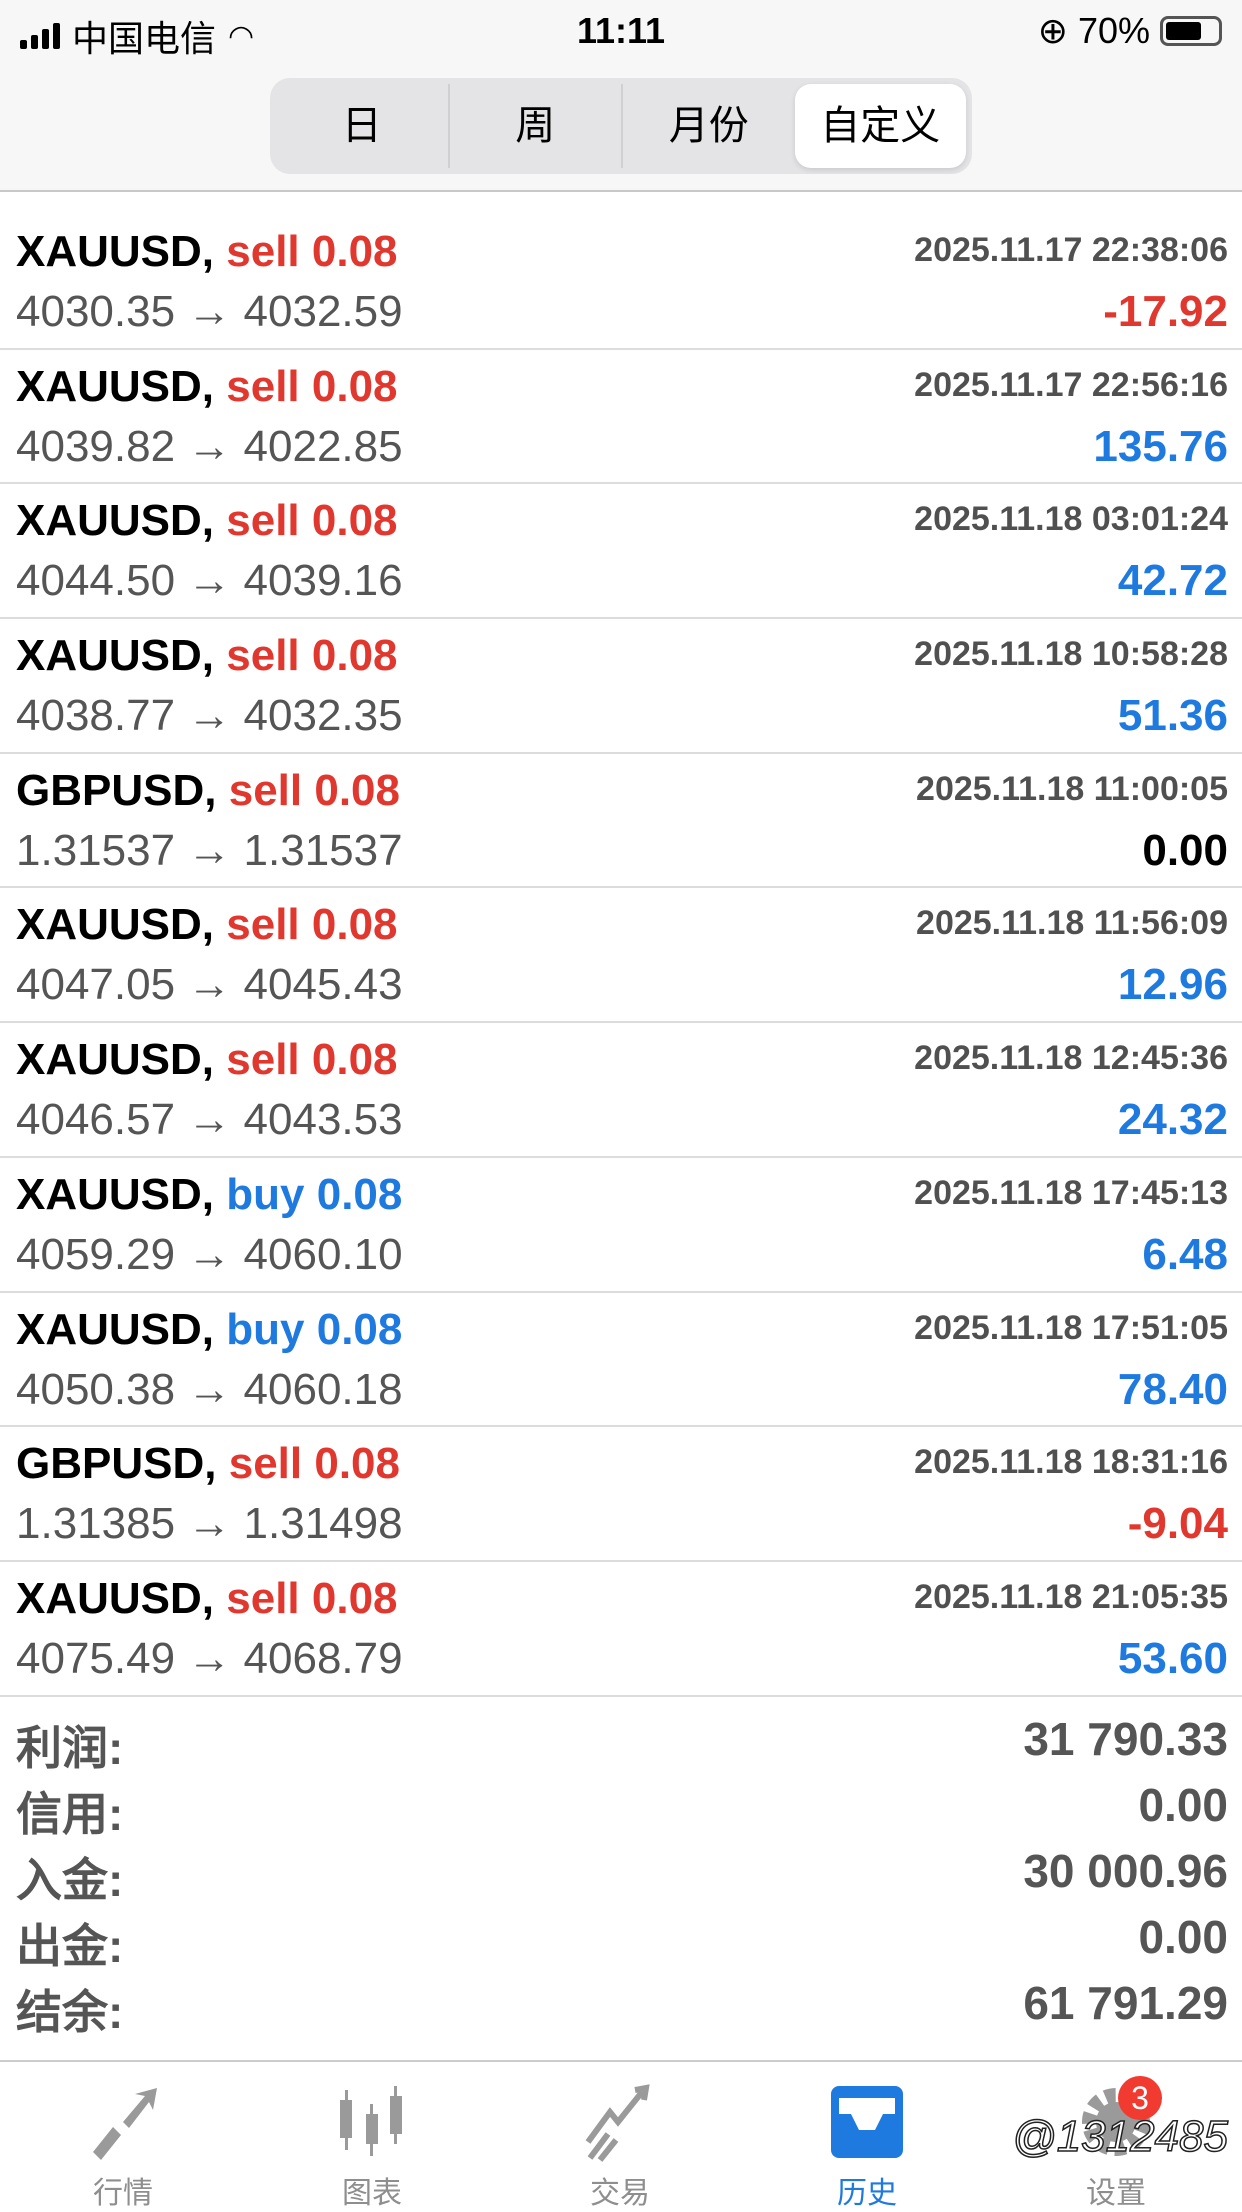  I want to click on trade-profit: 6.48, so click(1185, 1254).